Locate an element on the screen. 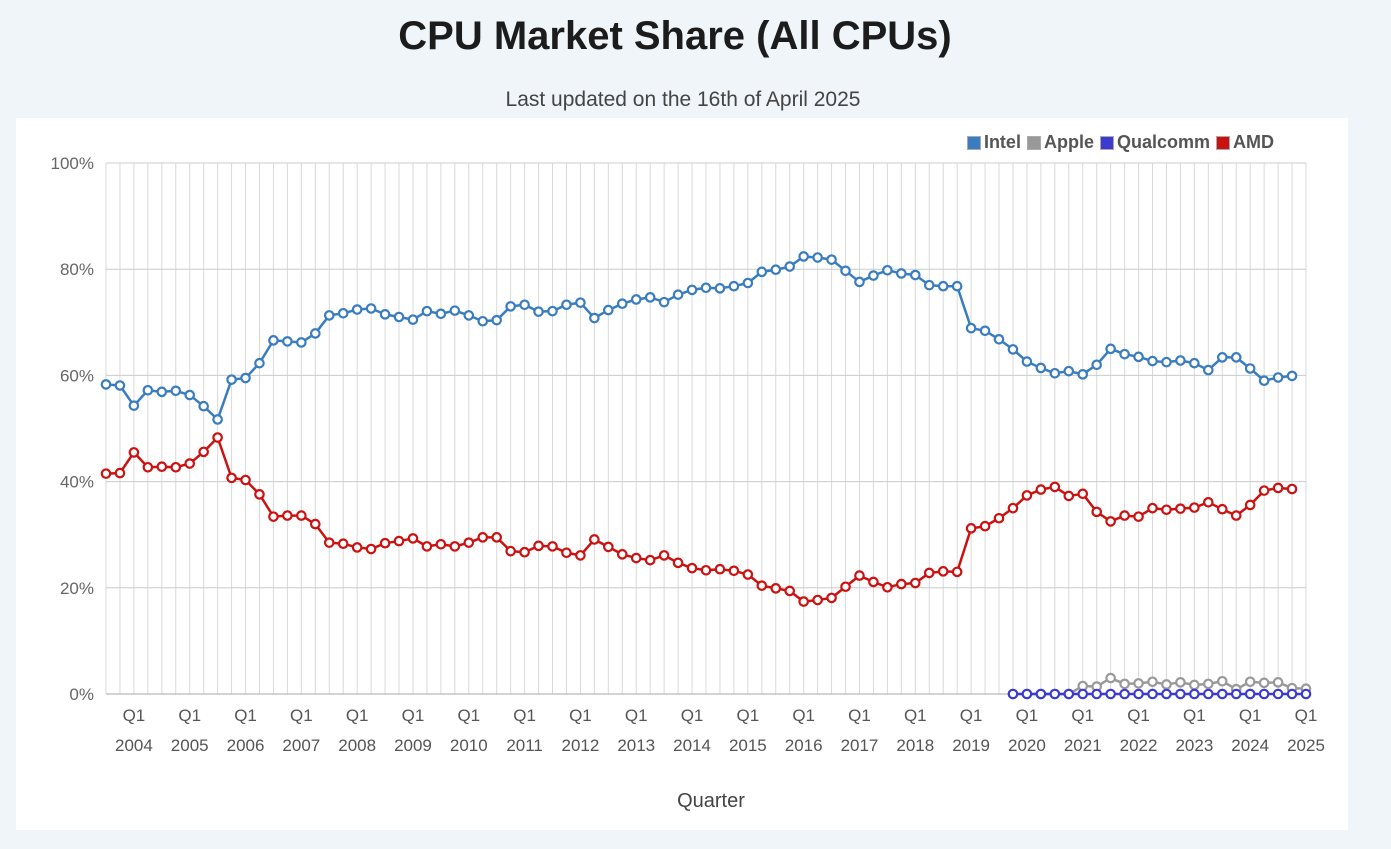 This screenshot has height=849, width=1391. x-tick-year: 2015 is located at coordinates (748, 745).